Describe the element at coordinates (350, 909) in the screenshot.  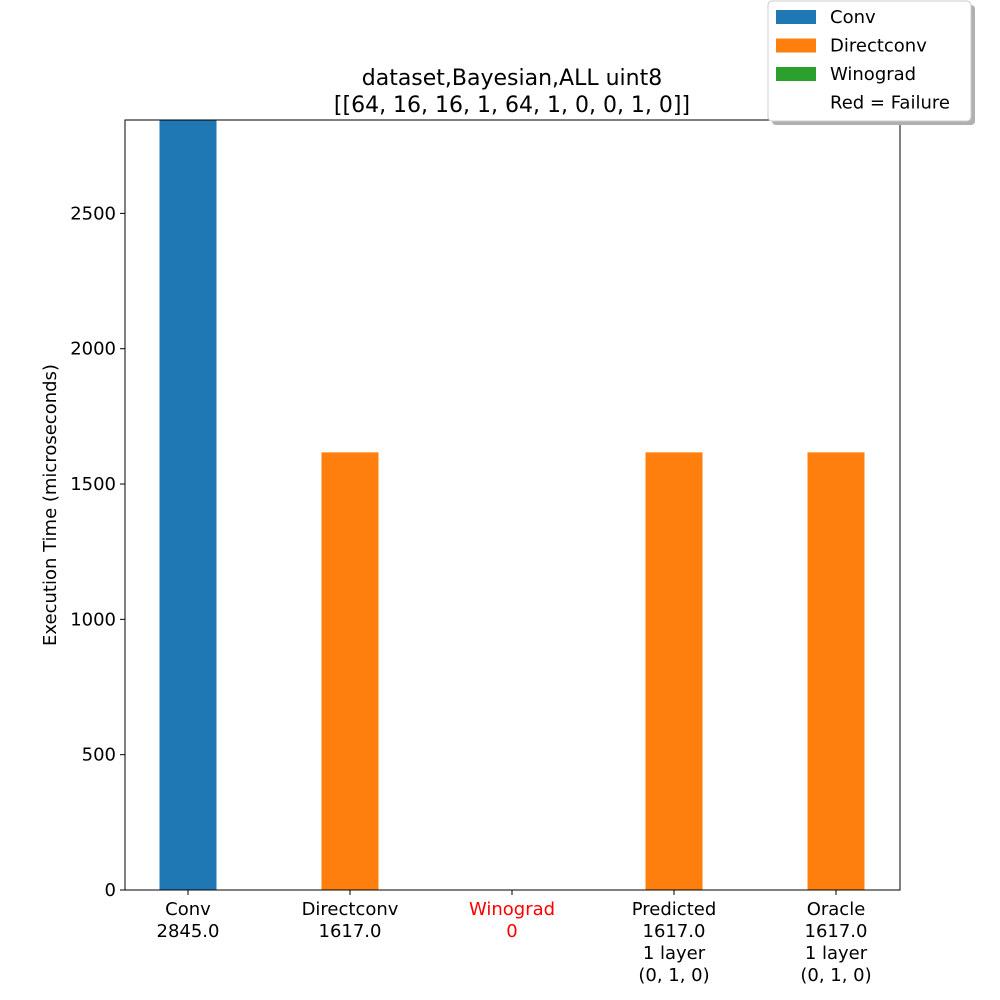
I see `x-tick-label: Directconv` at that location.